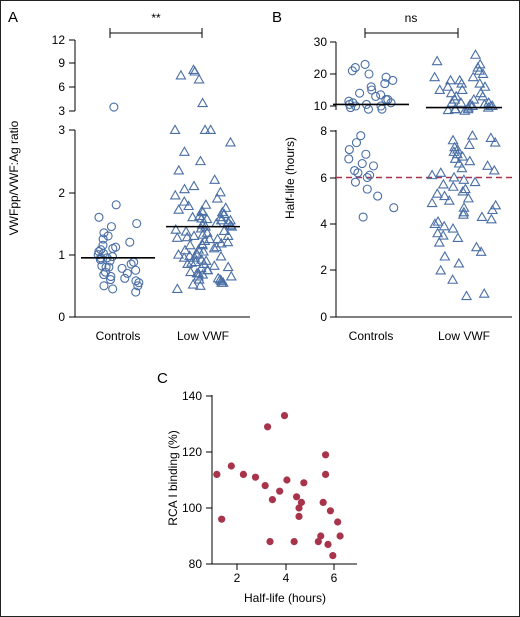 This screenshot has width=520, height=617. What do you see at coordinates (278, 486) in the screenshot?
I see `panel-c-marks` at bounding box center [278, 486].